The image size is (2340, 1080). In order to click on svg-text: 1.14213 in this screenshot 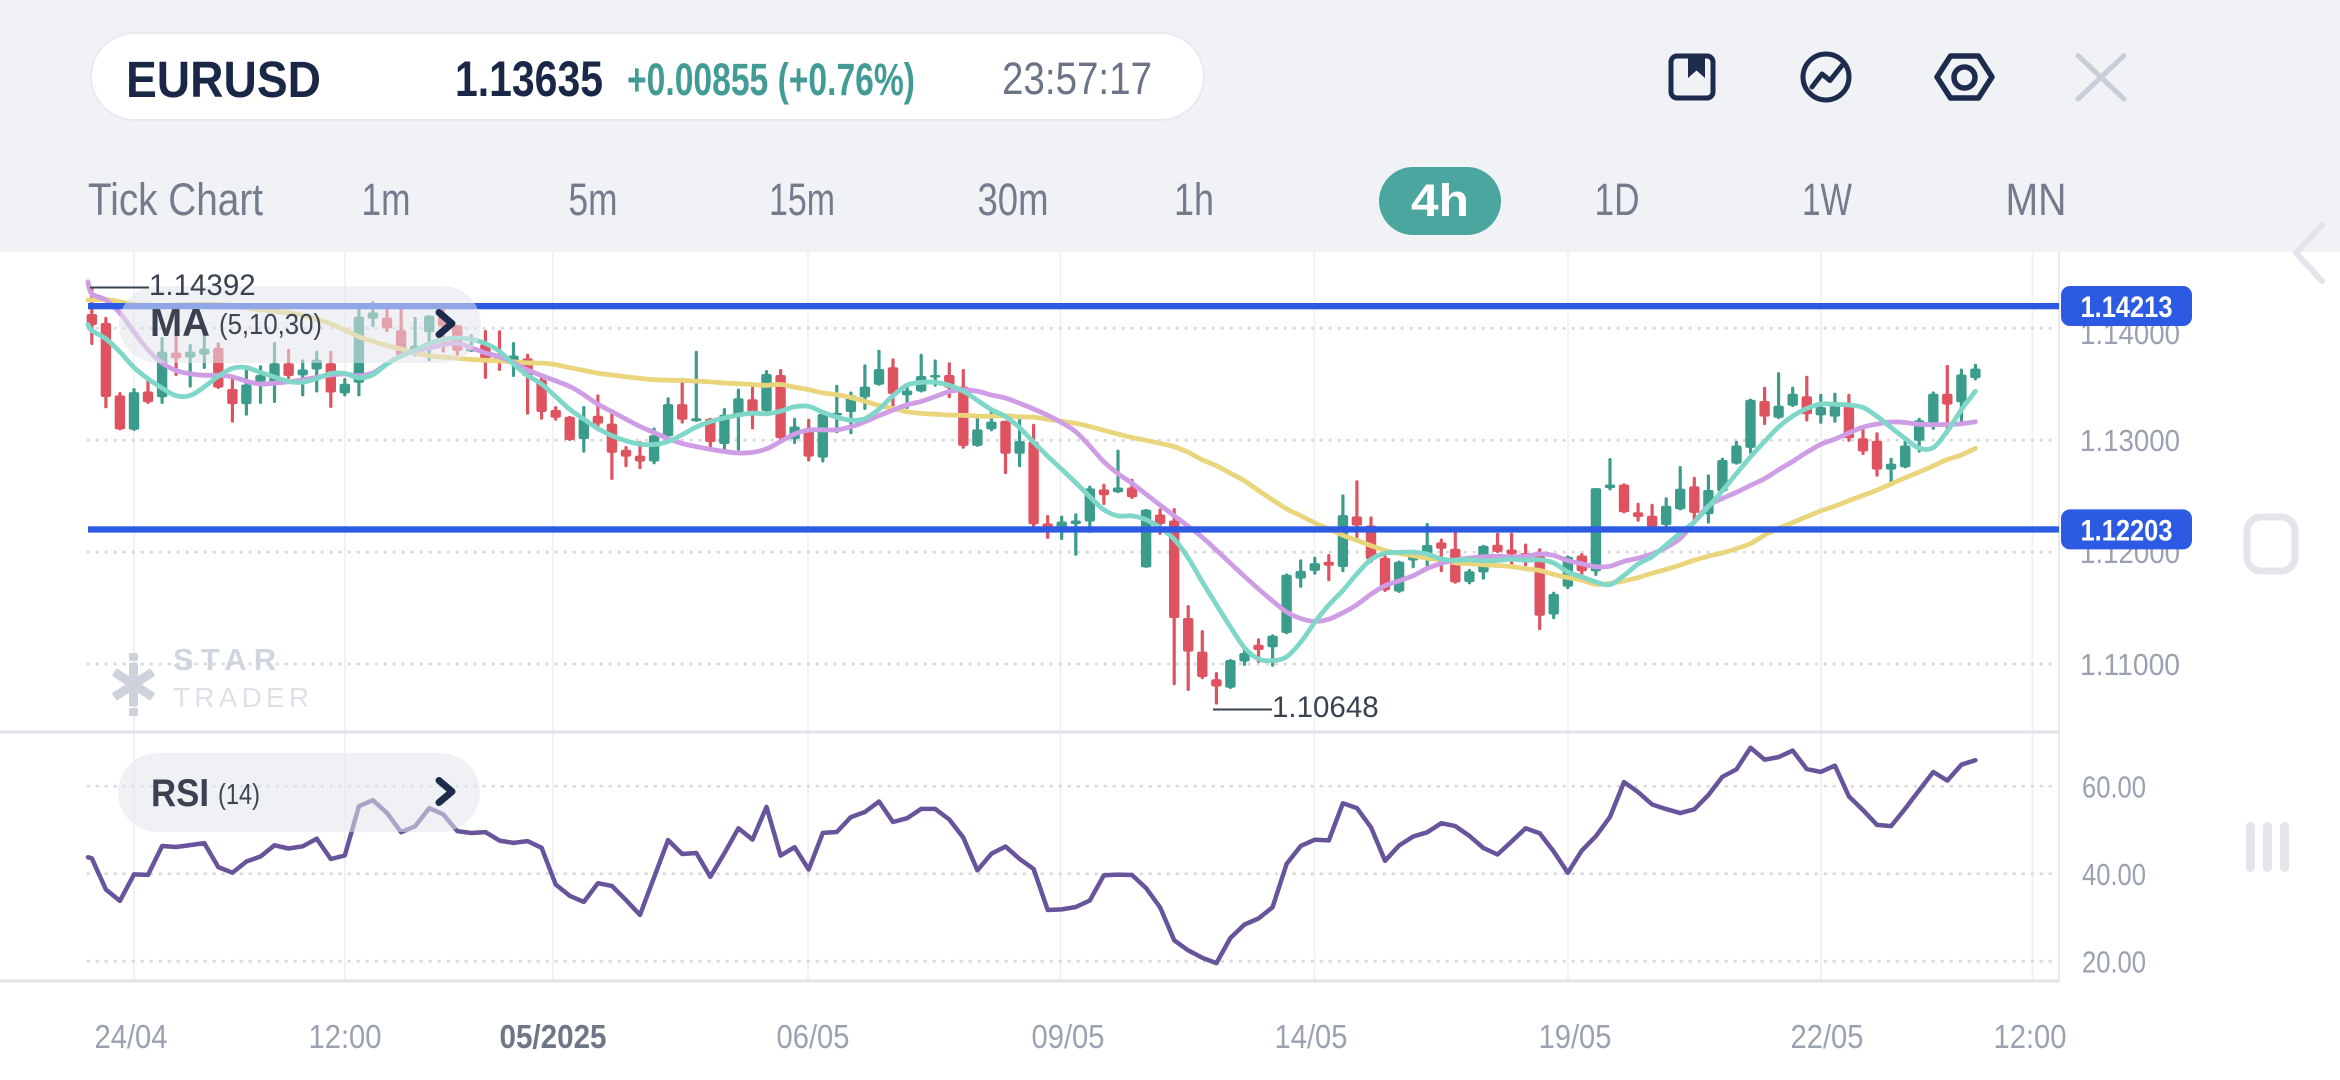, I will do `click(2127, 307)`.